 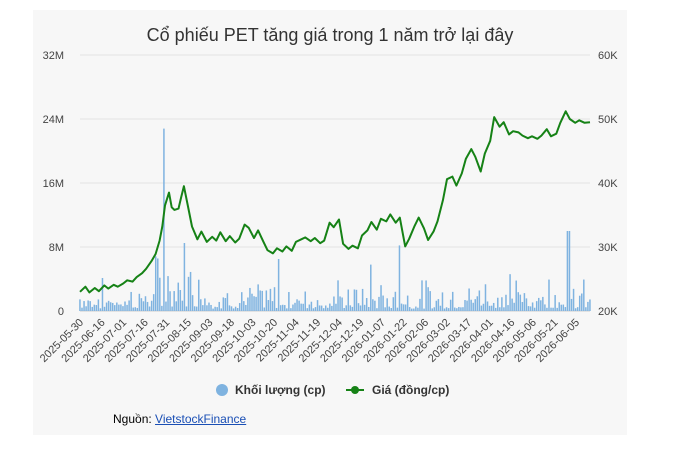 What do you see at coordinates (332, 390) in the screenshot?
I see `legend: Khối lượng (cp) Giá (đồng/cp)` at bounding box center [332, 390].